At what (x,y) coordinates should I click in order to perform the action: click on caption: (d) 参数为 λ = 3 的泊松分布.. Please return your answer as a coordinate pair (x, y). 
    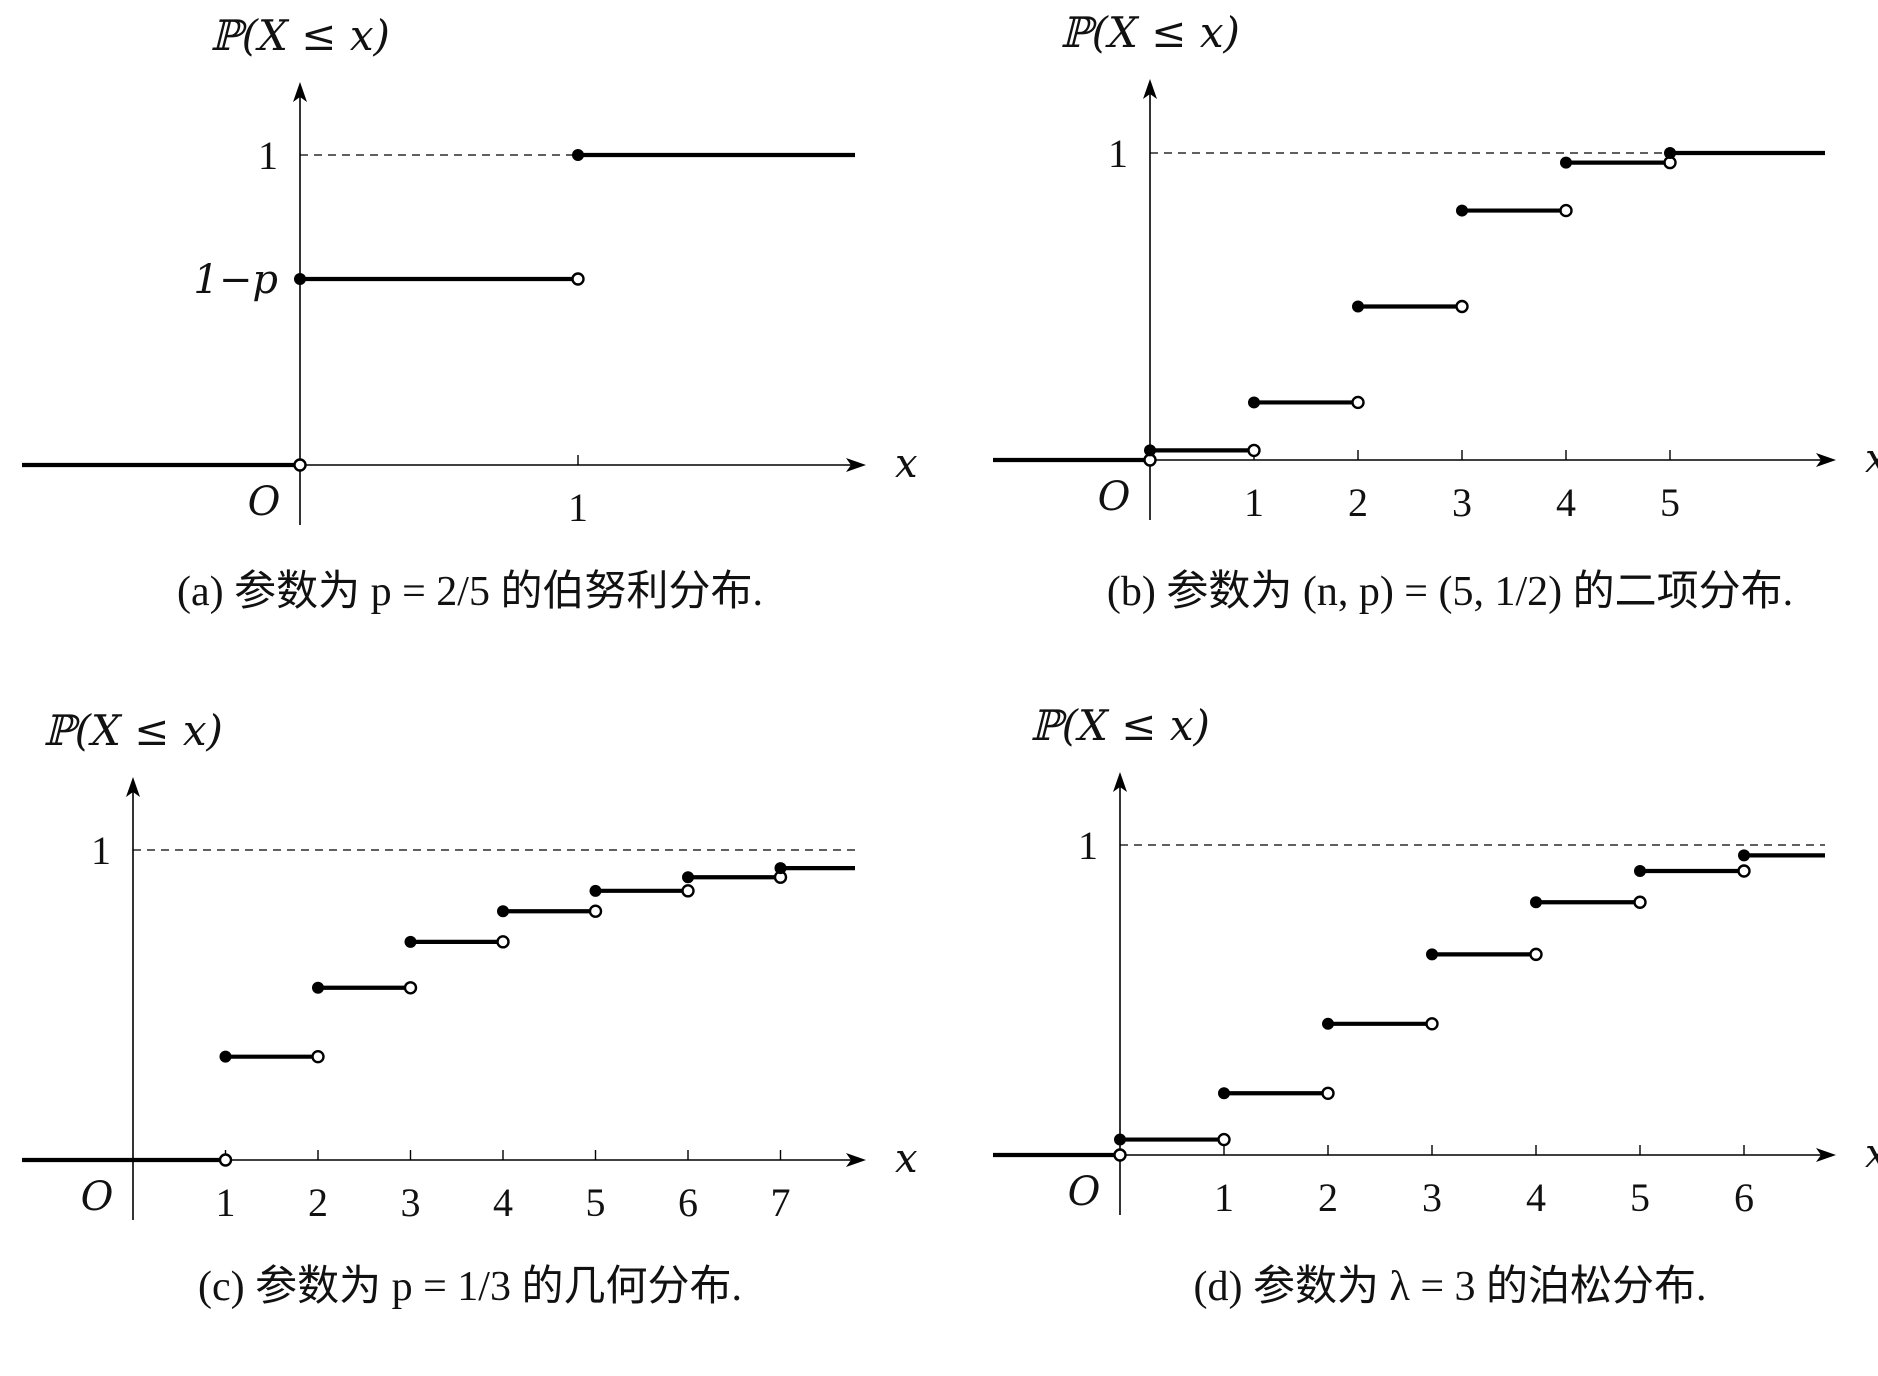
    Looking at the image, I should click on (1449, 1286).